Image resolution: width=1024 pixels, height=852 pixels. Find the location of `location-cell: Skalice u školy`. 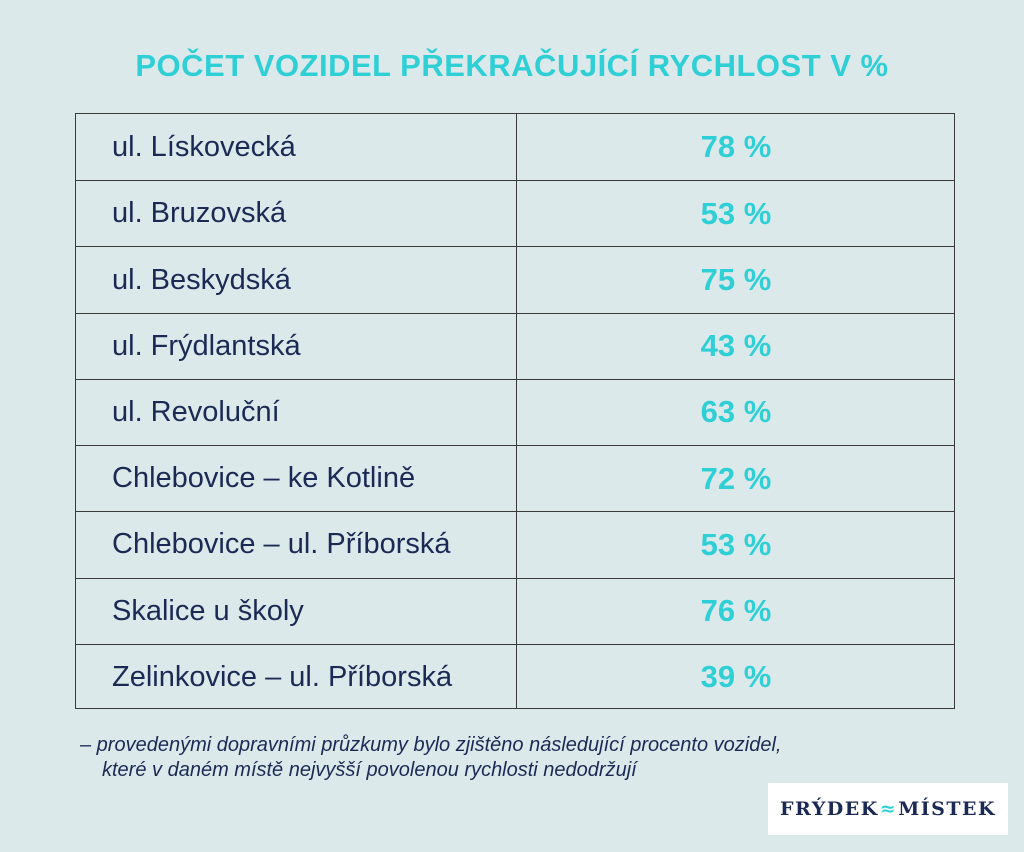

location-cell: Skalice u školy is located at coordinates (208, 610).